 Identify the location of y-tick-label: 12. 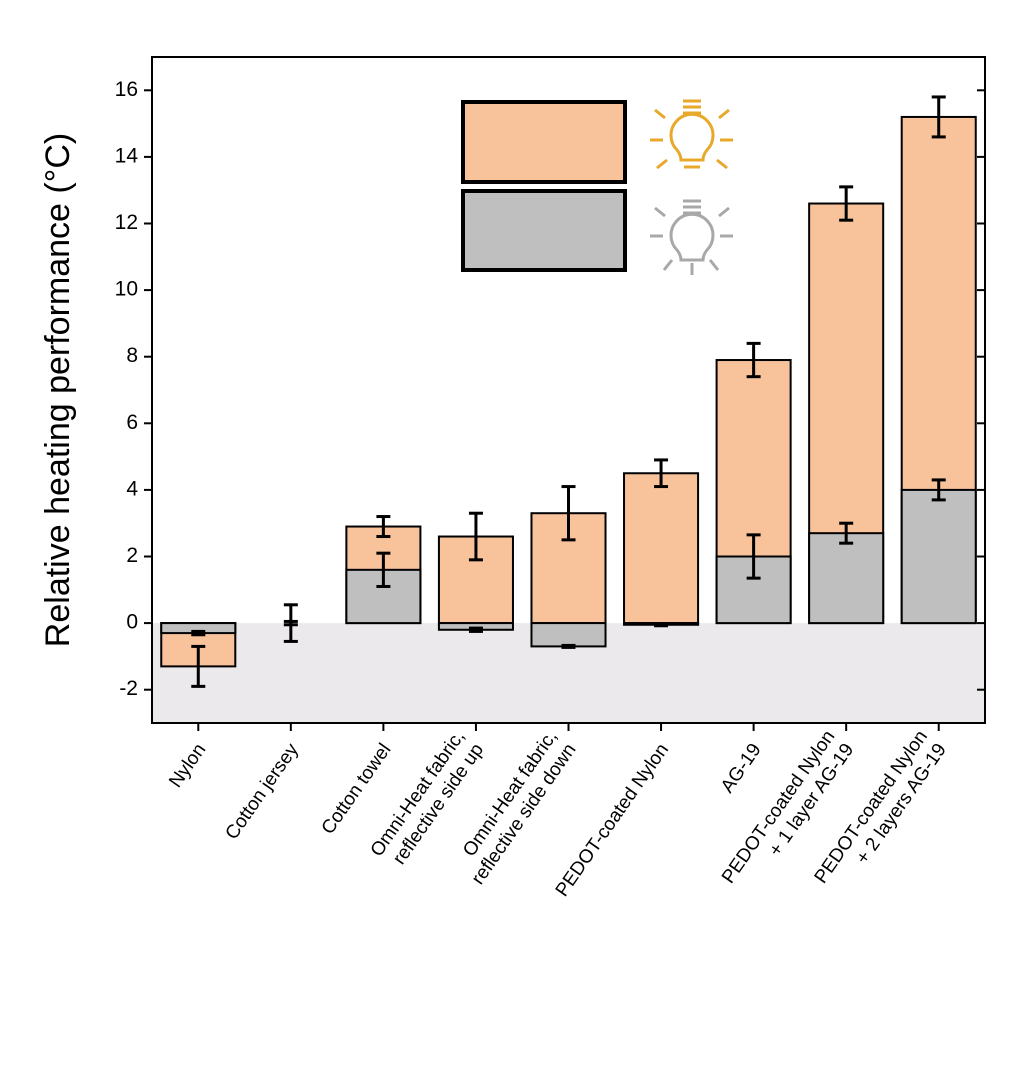
(126, 222).